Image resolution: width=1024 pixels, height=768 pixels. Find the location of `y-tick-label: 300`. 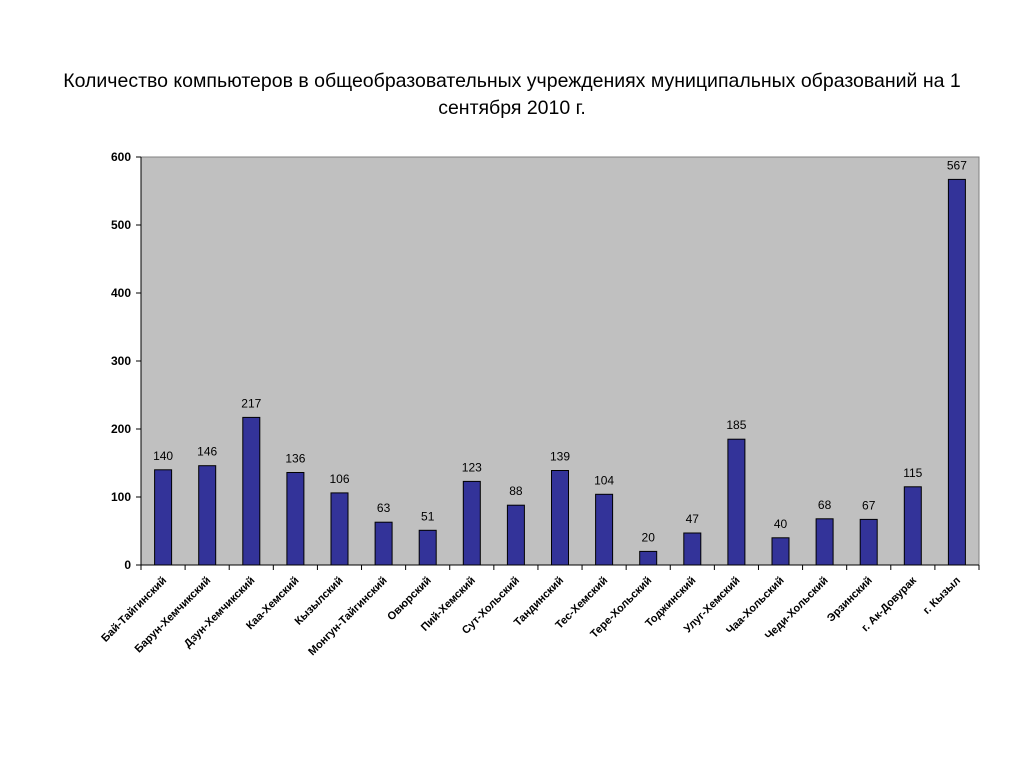

y-tick-label: 300 is located at coordinates (121, 361).